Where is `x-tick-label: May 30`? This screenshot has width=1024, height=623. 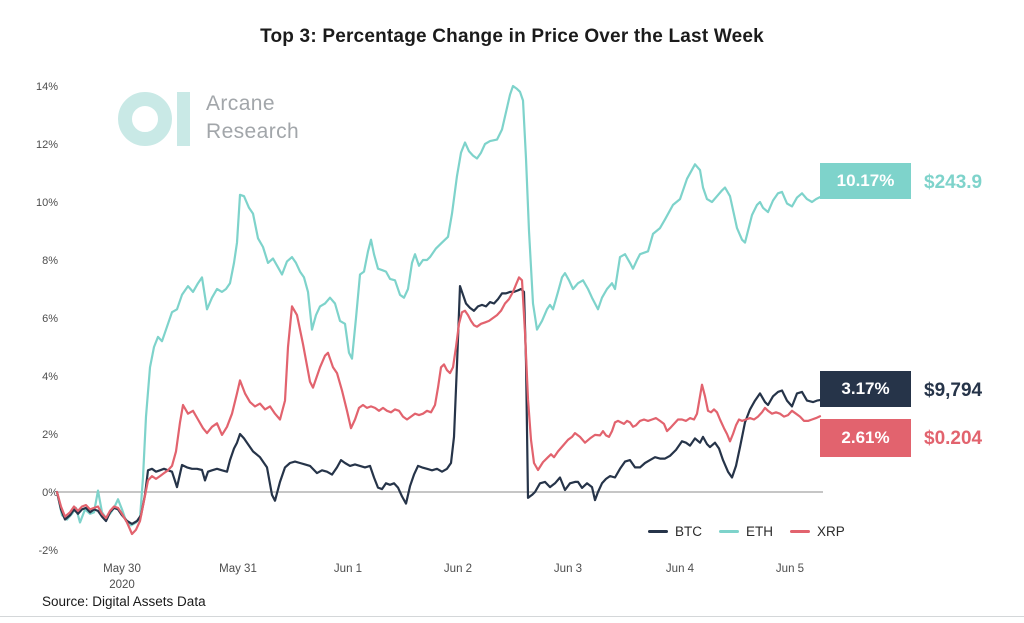
x-tick-label: May 30 is located at coordinates (122, 569).